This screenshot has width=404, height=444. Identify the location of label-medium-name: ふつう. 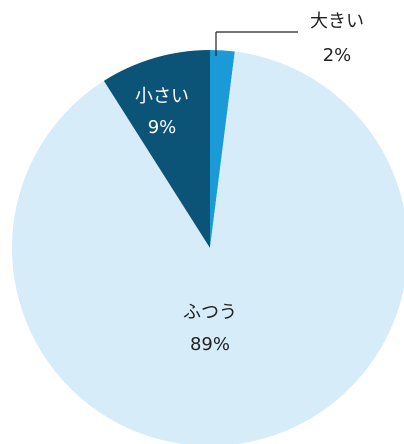
(210, 312).